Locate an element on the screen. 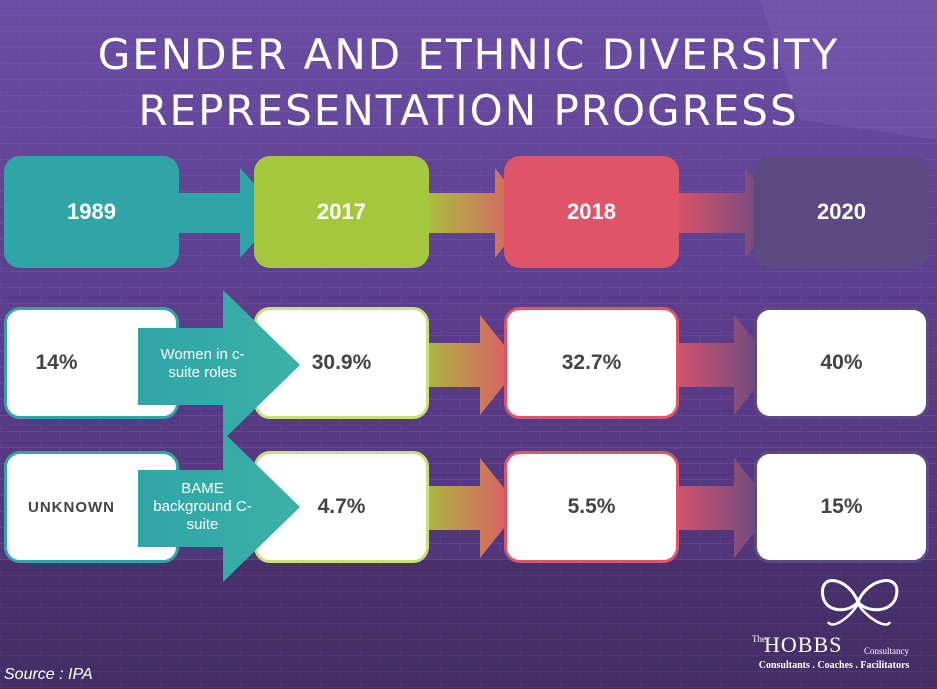 This screenshot has height=689, width=937. value-text: 40% is located at coordinates (841, 362).